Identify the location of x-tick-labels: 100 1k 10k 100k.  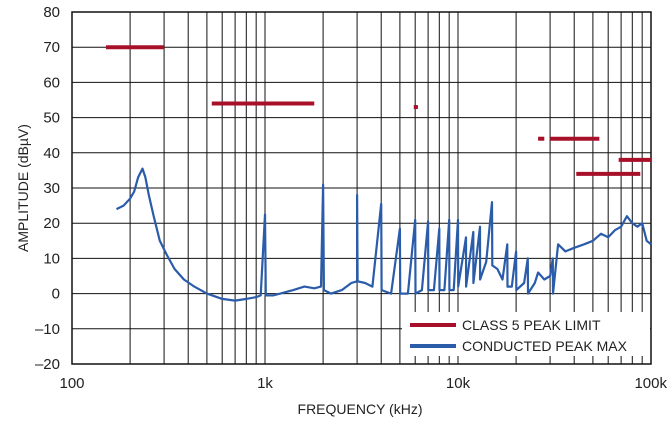
(363, 383).